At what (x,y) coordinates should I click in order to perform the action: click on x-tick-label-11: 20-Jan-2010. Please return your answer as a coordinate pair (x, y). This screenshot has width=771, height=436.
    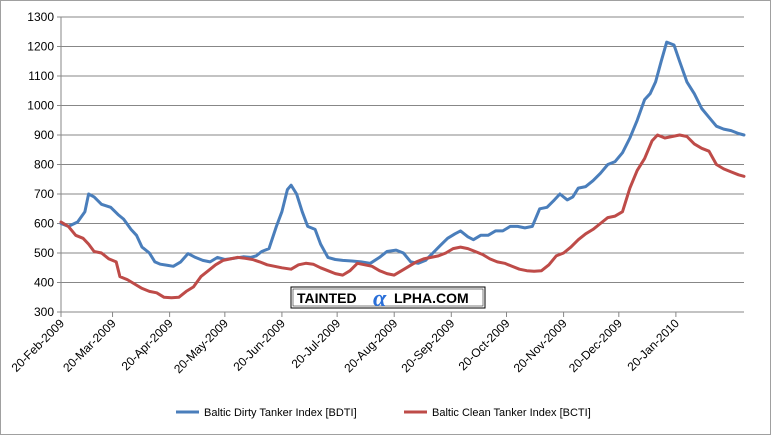
    Looking at the image, I should click on (653, 345).